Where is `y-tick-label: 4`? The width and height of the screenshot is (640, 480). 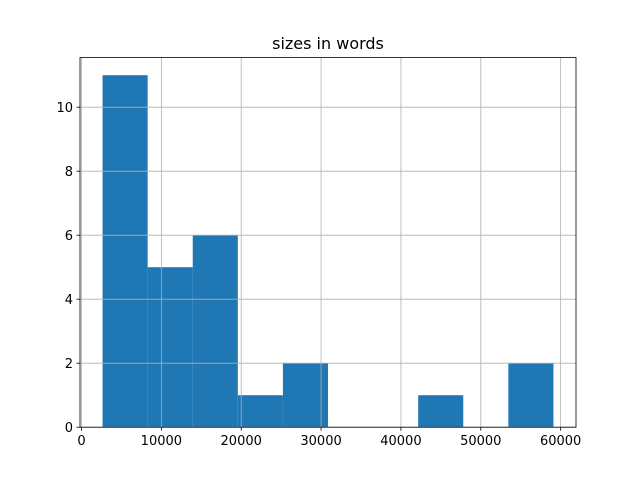
y-tick-label: 4 is located at coordinates (69, 300).